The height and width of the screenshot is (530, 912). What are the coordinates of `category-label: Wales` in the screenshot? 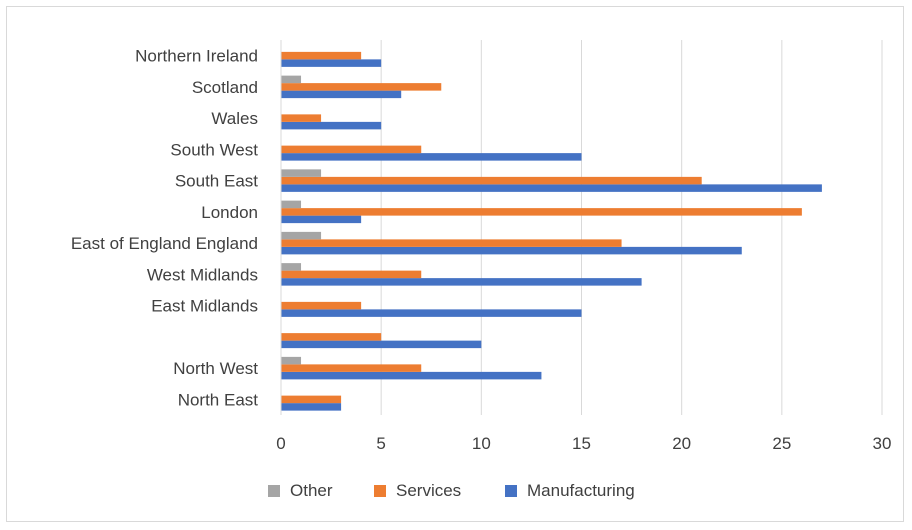 It's located at (234, 118).